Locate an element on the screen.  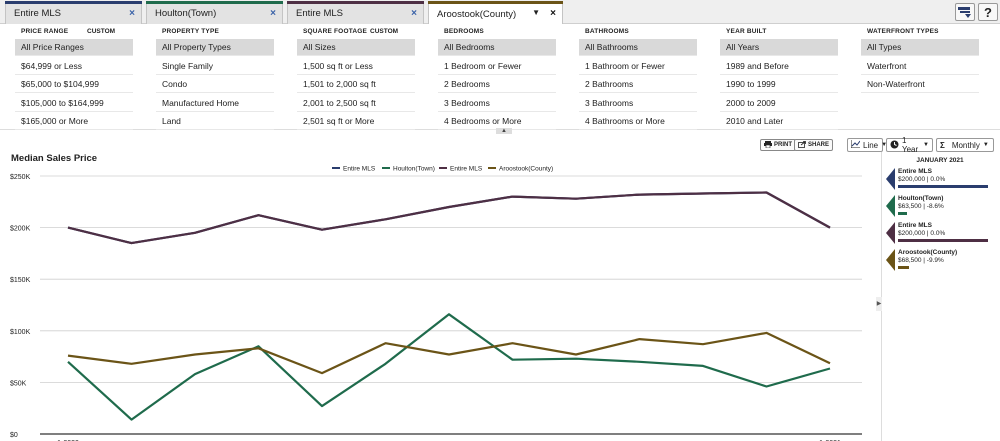
filter-option: 1,500 sq ft or Less is located at coordinates (356, 66).